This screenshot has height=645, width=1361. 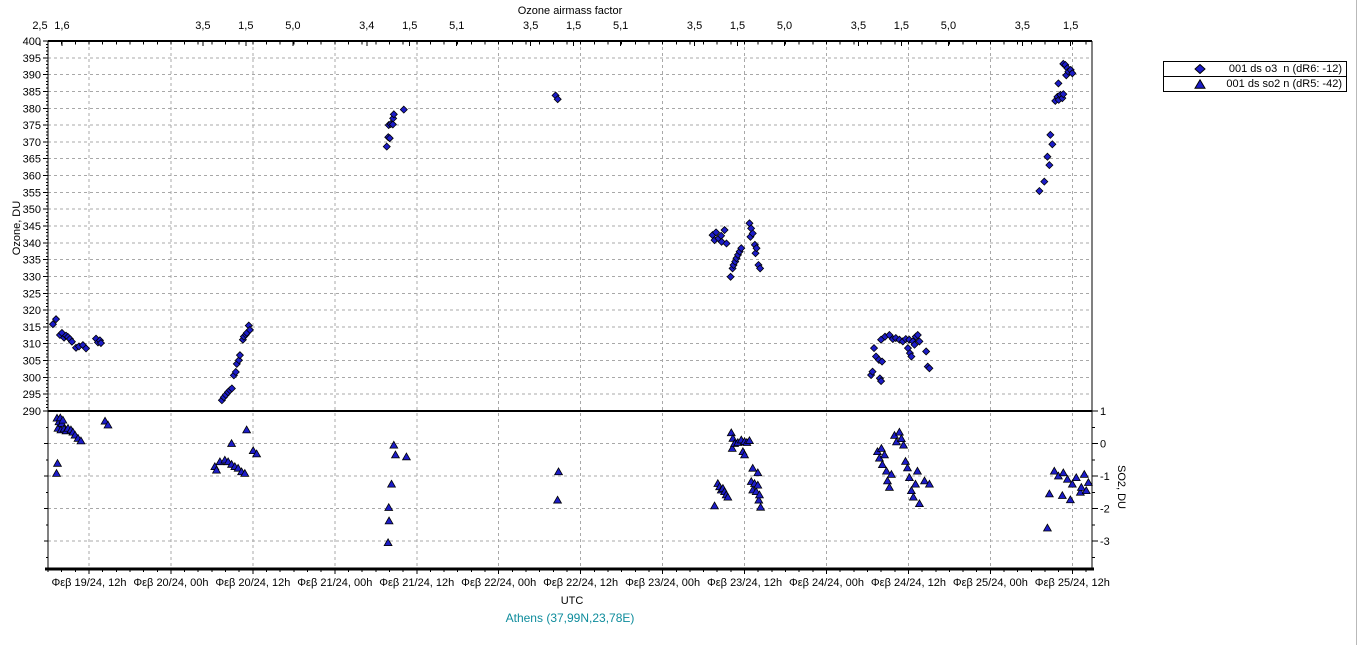 What do you see at coordinates (366, 26) in the screenshot?
I see `svg-text: 3,4` at bounding box center [366, 26].